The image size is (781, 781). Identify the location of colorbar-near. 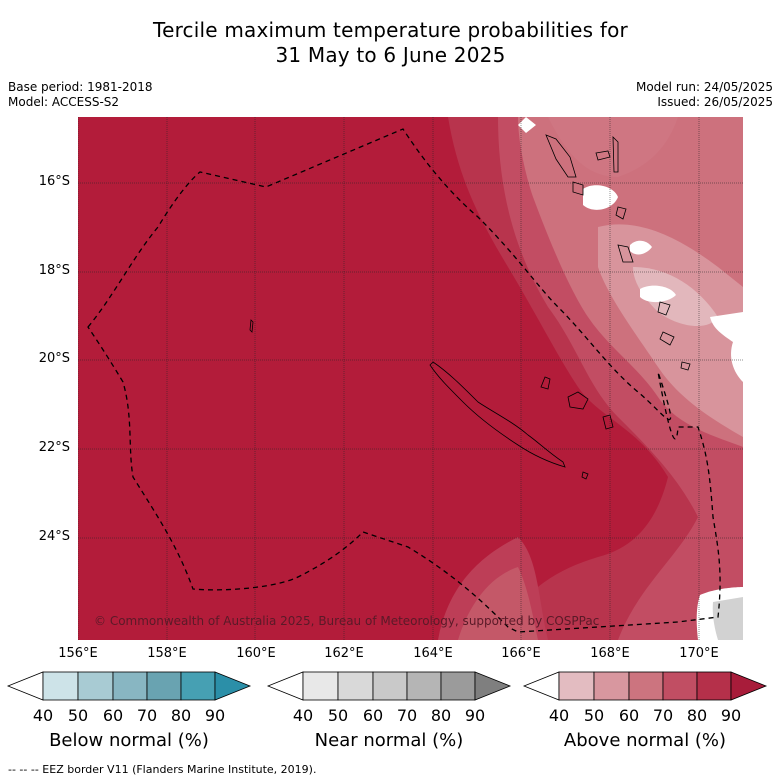
(389, 686).